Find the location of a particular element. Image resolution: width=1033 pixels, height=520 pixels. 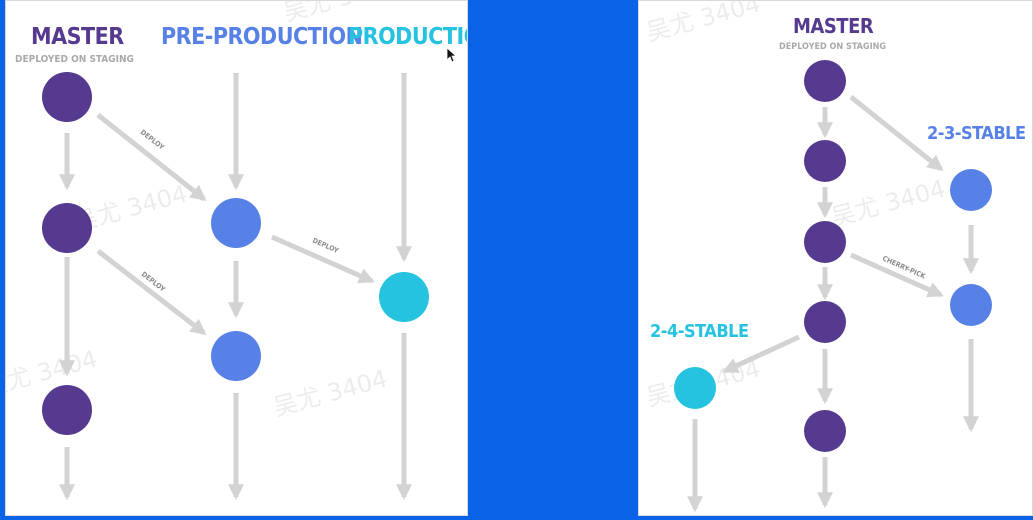

pre-production-heading: PRE-PRODUCTION is located at coordinates (261, 37).